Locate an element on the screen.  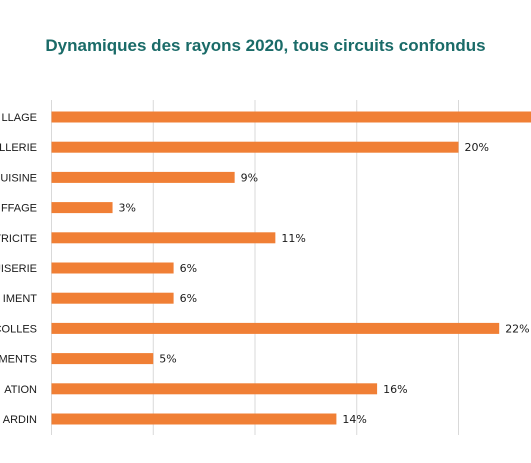
category-label: ATION is located at coordinates (20, 390).